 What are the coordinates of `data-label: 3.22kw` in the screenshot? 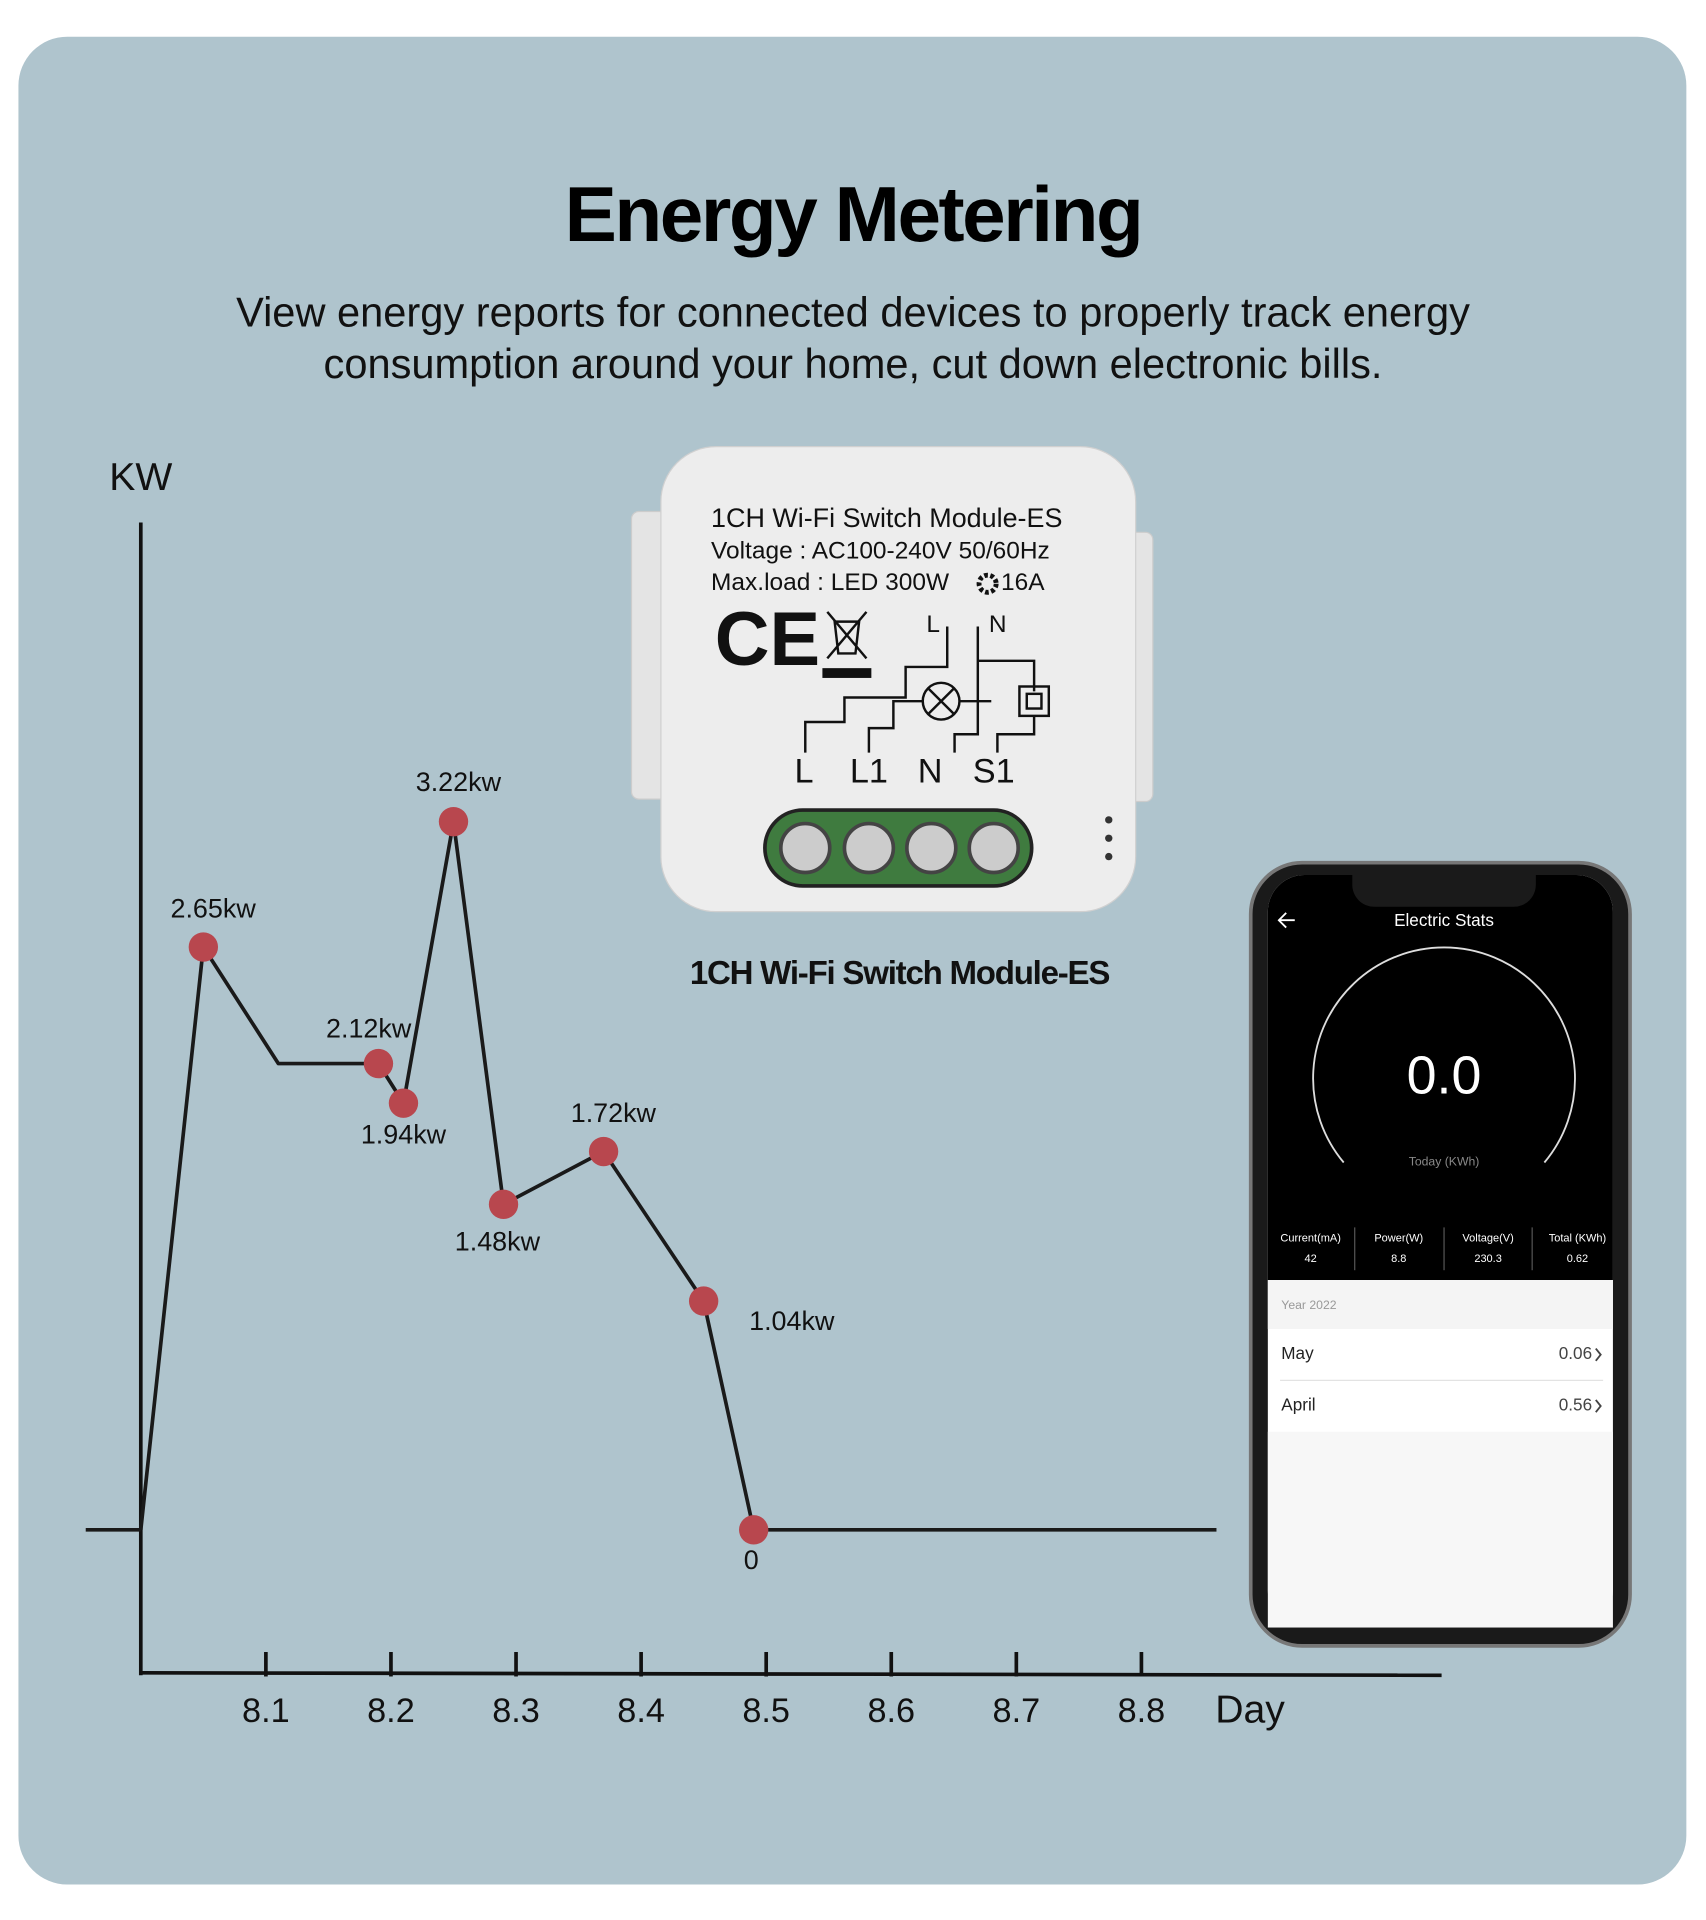 It's located at (459, 782).